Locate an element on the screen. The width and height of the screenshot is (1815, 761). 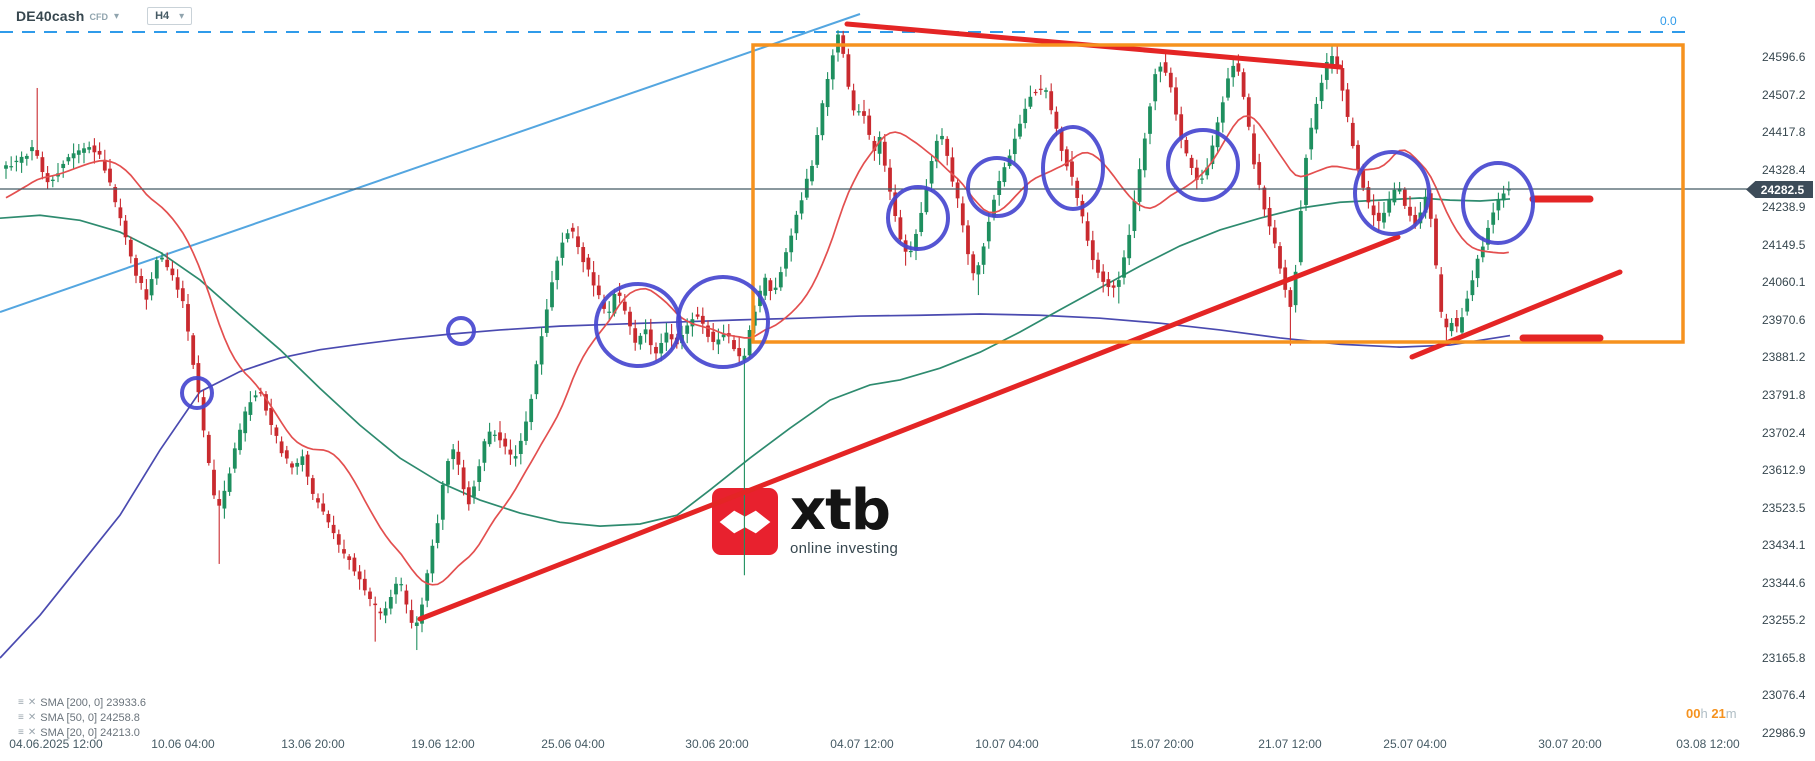
indicator-legend-row: ≡ ✕ SMA [50, 0] 24258.8 is located at coordinates (82, 717).